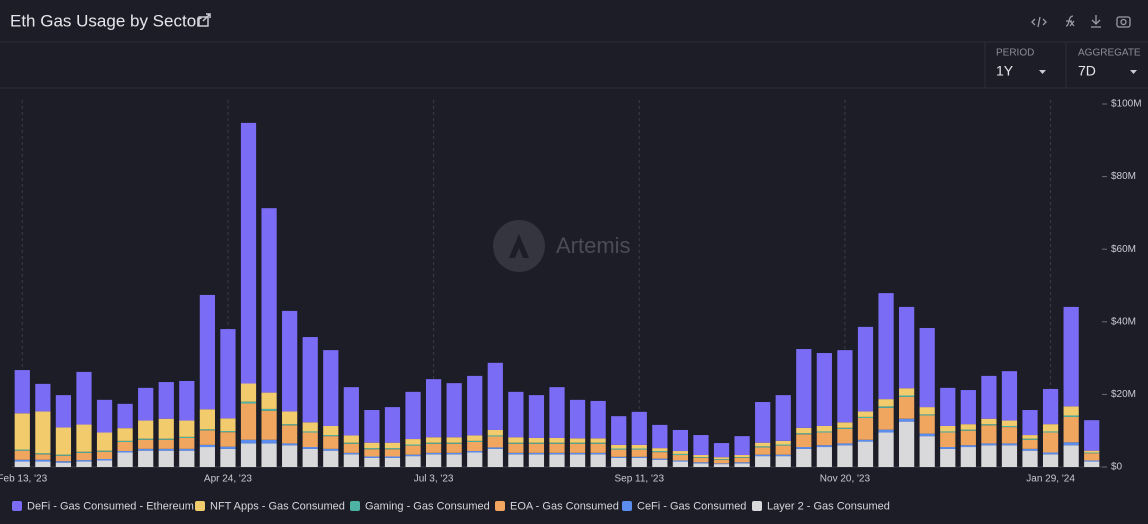 Image resolution: width=1148 pixels, height=524 pixels. Describe the element at coordinates (1005, 71) in the screenshot. I see `period-value: 1Y` at that location.